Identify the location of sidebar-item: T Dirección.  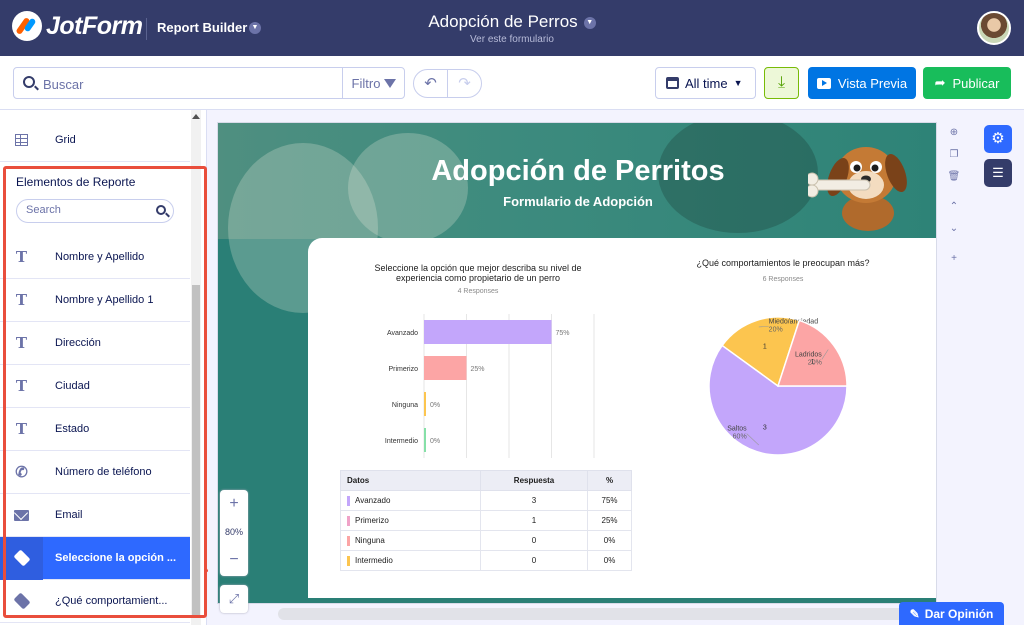
(95, 343).